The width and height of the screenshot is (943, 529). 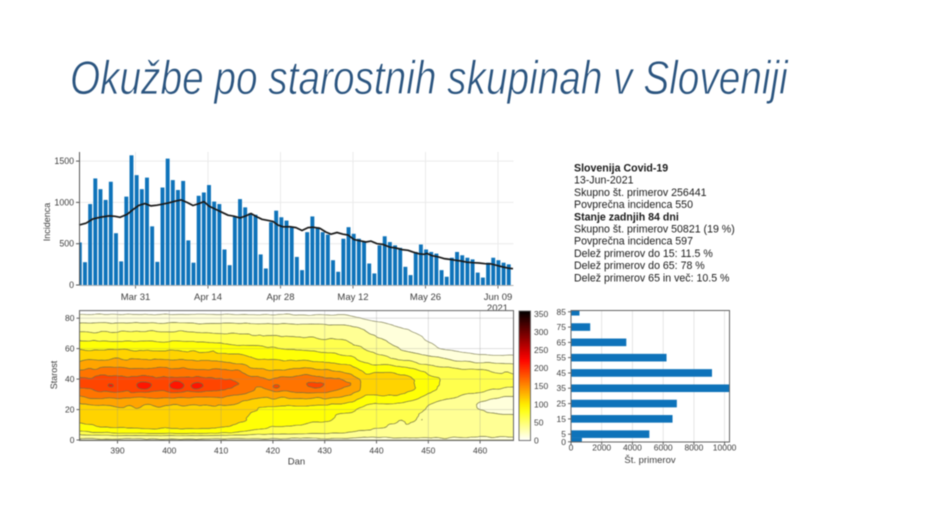 What do you see at coordinates (562, 342) in the screenshot?
I see `svg-text: 65` at bounding box center [562, 342].